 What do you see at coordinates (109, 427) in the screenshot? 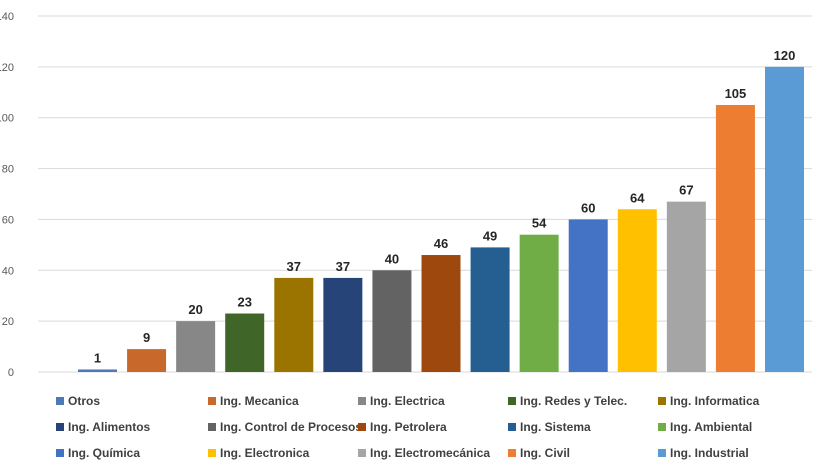
I see `legend-label: Ing. Alimentos` at bounding box center [109, 427].